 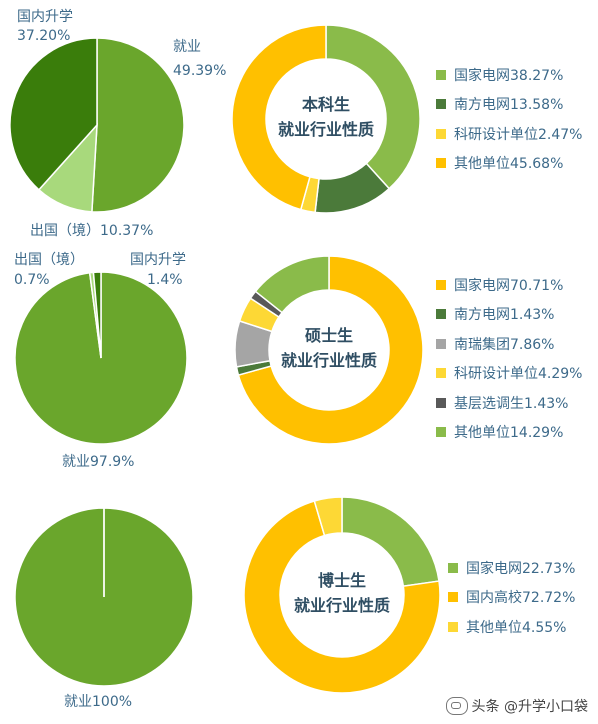 I want to click on donut2-title-line-0: 硕士生, so click(x=329, y=335).